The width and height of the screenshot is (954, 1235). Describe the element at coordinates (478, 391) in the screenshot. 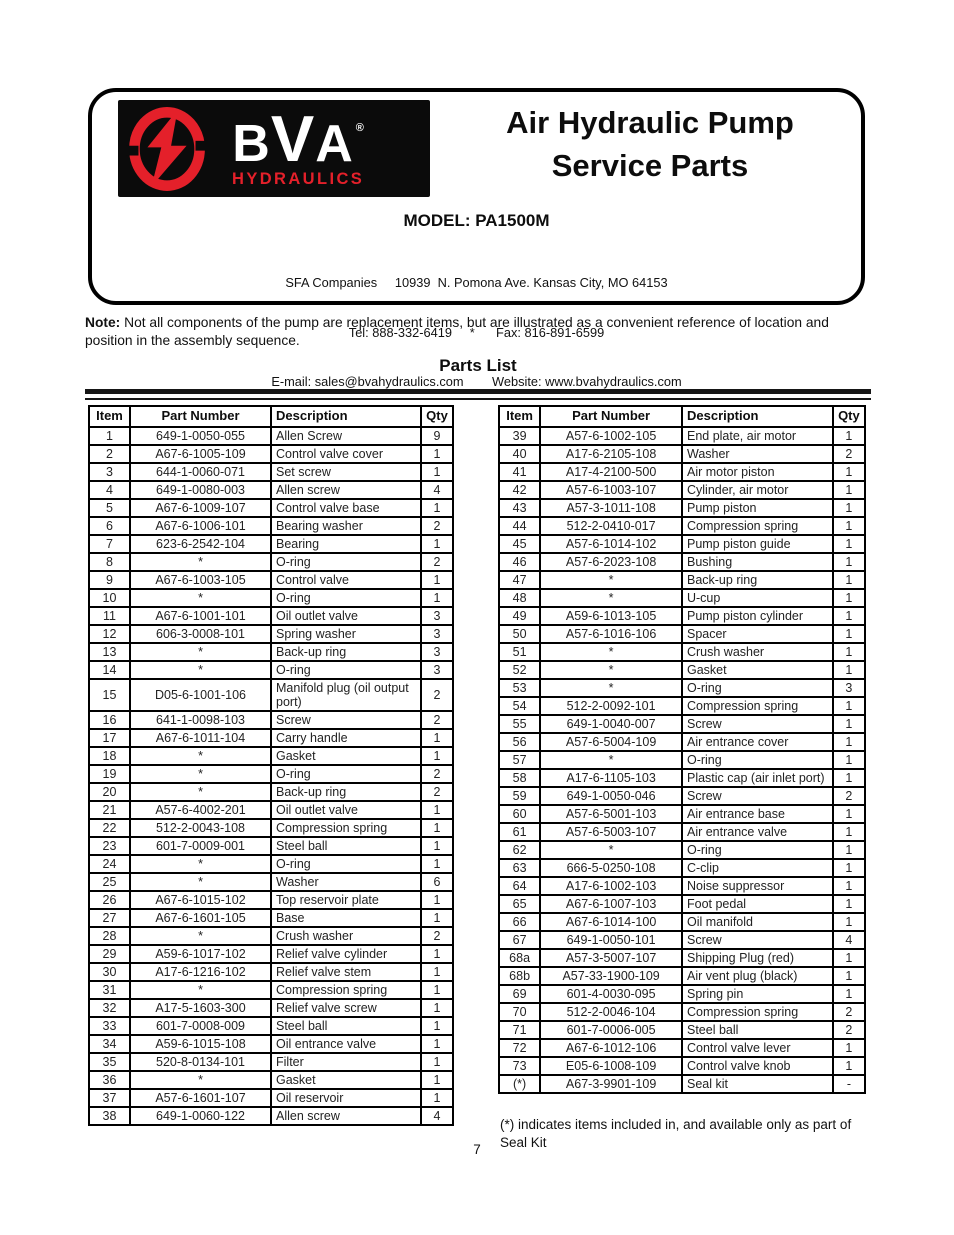

I see `horizontal-rule-thick` at that location.